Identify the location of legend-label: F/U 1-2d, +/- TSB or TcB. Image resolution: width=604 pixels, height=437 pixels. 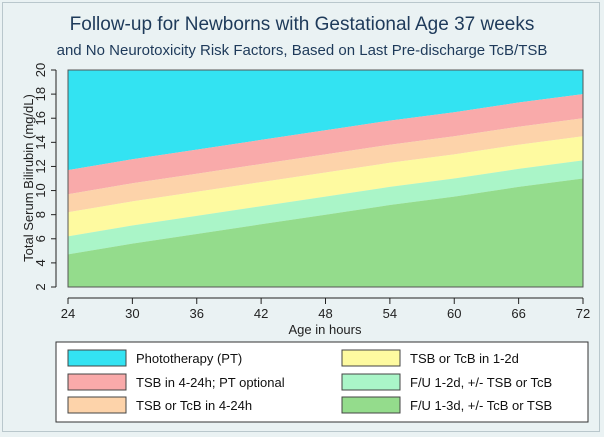
(481, 382).